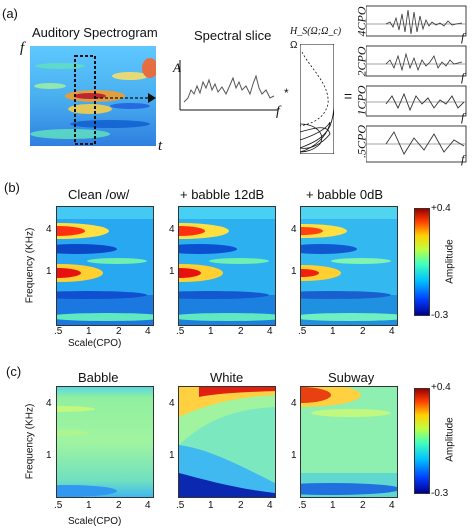 Image resolution: width=474 pixels, height=530 pixels. I want to click on panel-b-xtick-a-05: .5, so click(58, 331).